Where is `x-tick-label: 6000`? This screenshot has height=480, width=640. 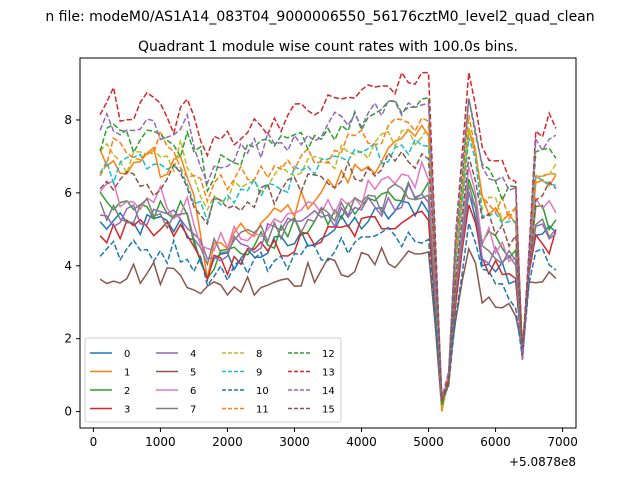 x-tick-label: 6000 is located at coordinates (495, 442).